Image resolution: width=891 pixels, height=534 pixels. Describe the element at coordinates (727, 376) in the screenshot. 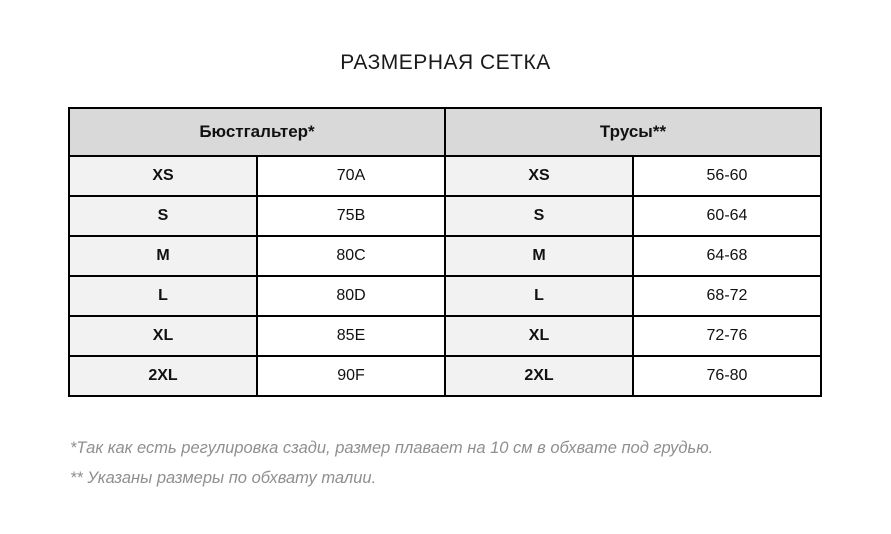

I see `panties-value-cell: 76-80` at that location.